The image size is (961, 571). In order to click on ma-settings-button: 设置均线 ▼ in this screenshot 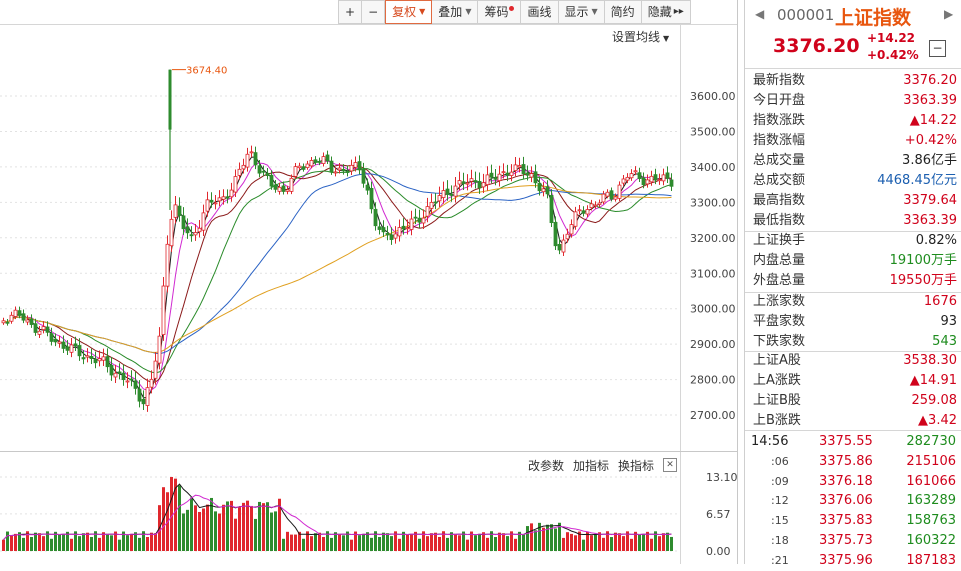, I will do `click(640, 36)`.